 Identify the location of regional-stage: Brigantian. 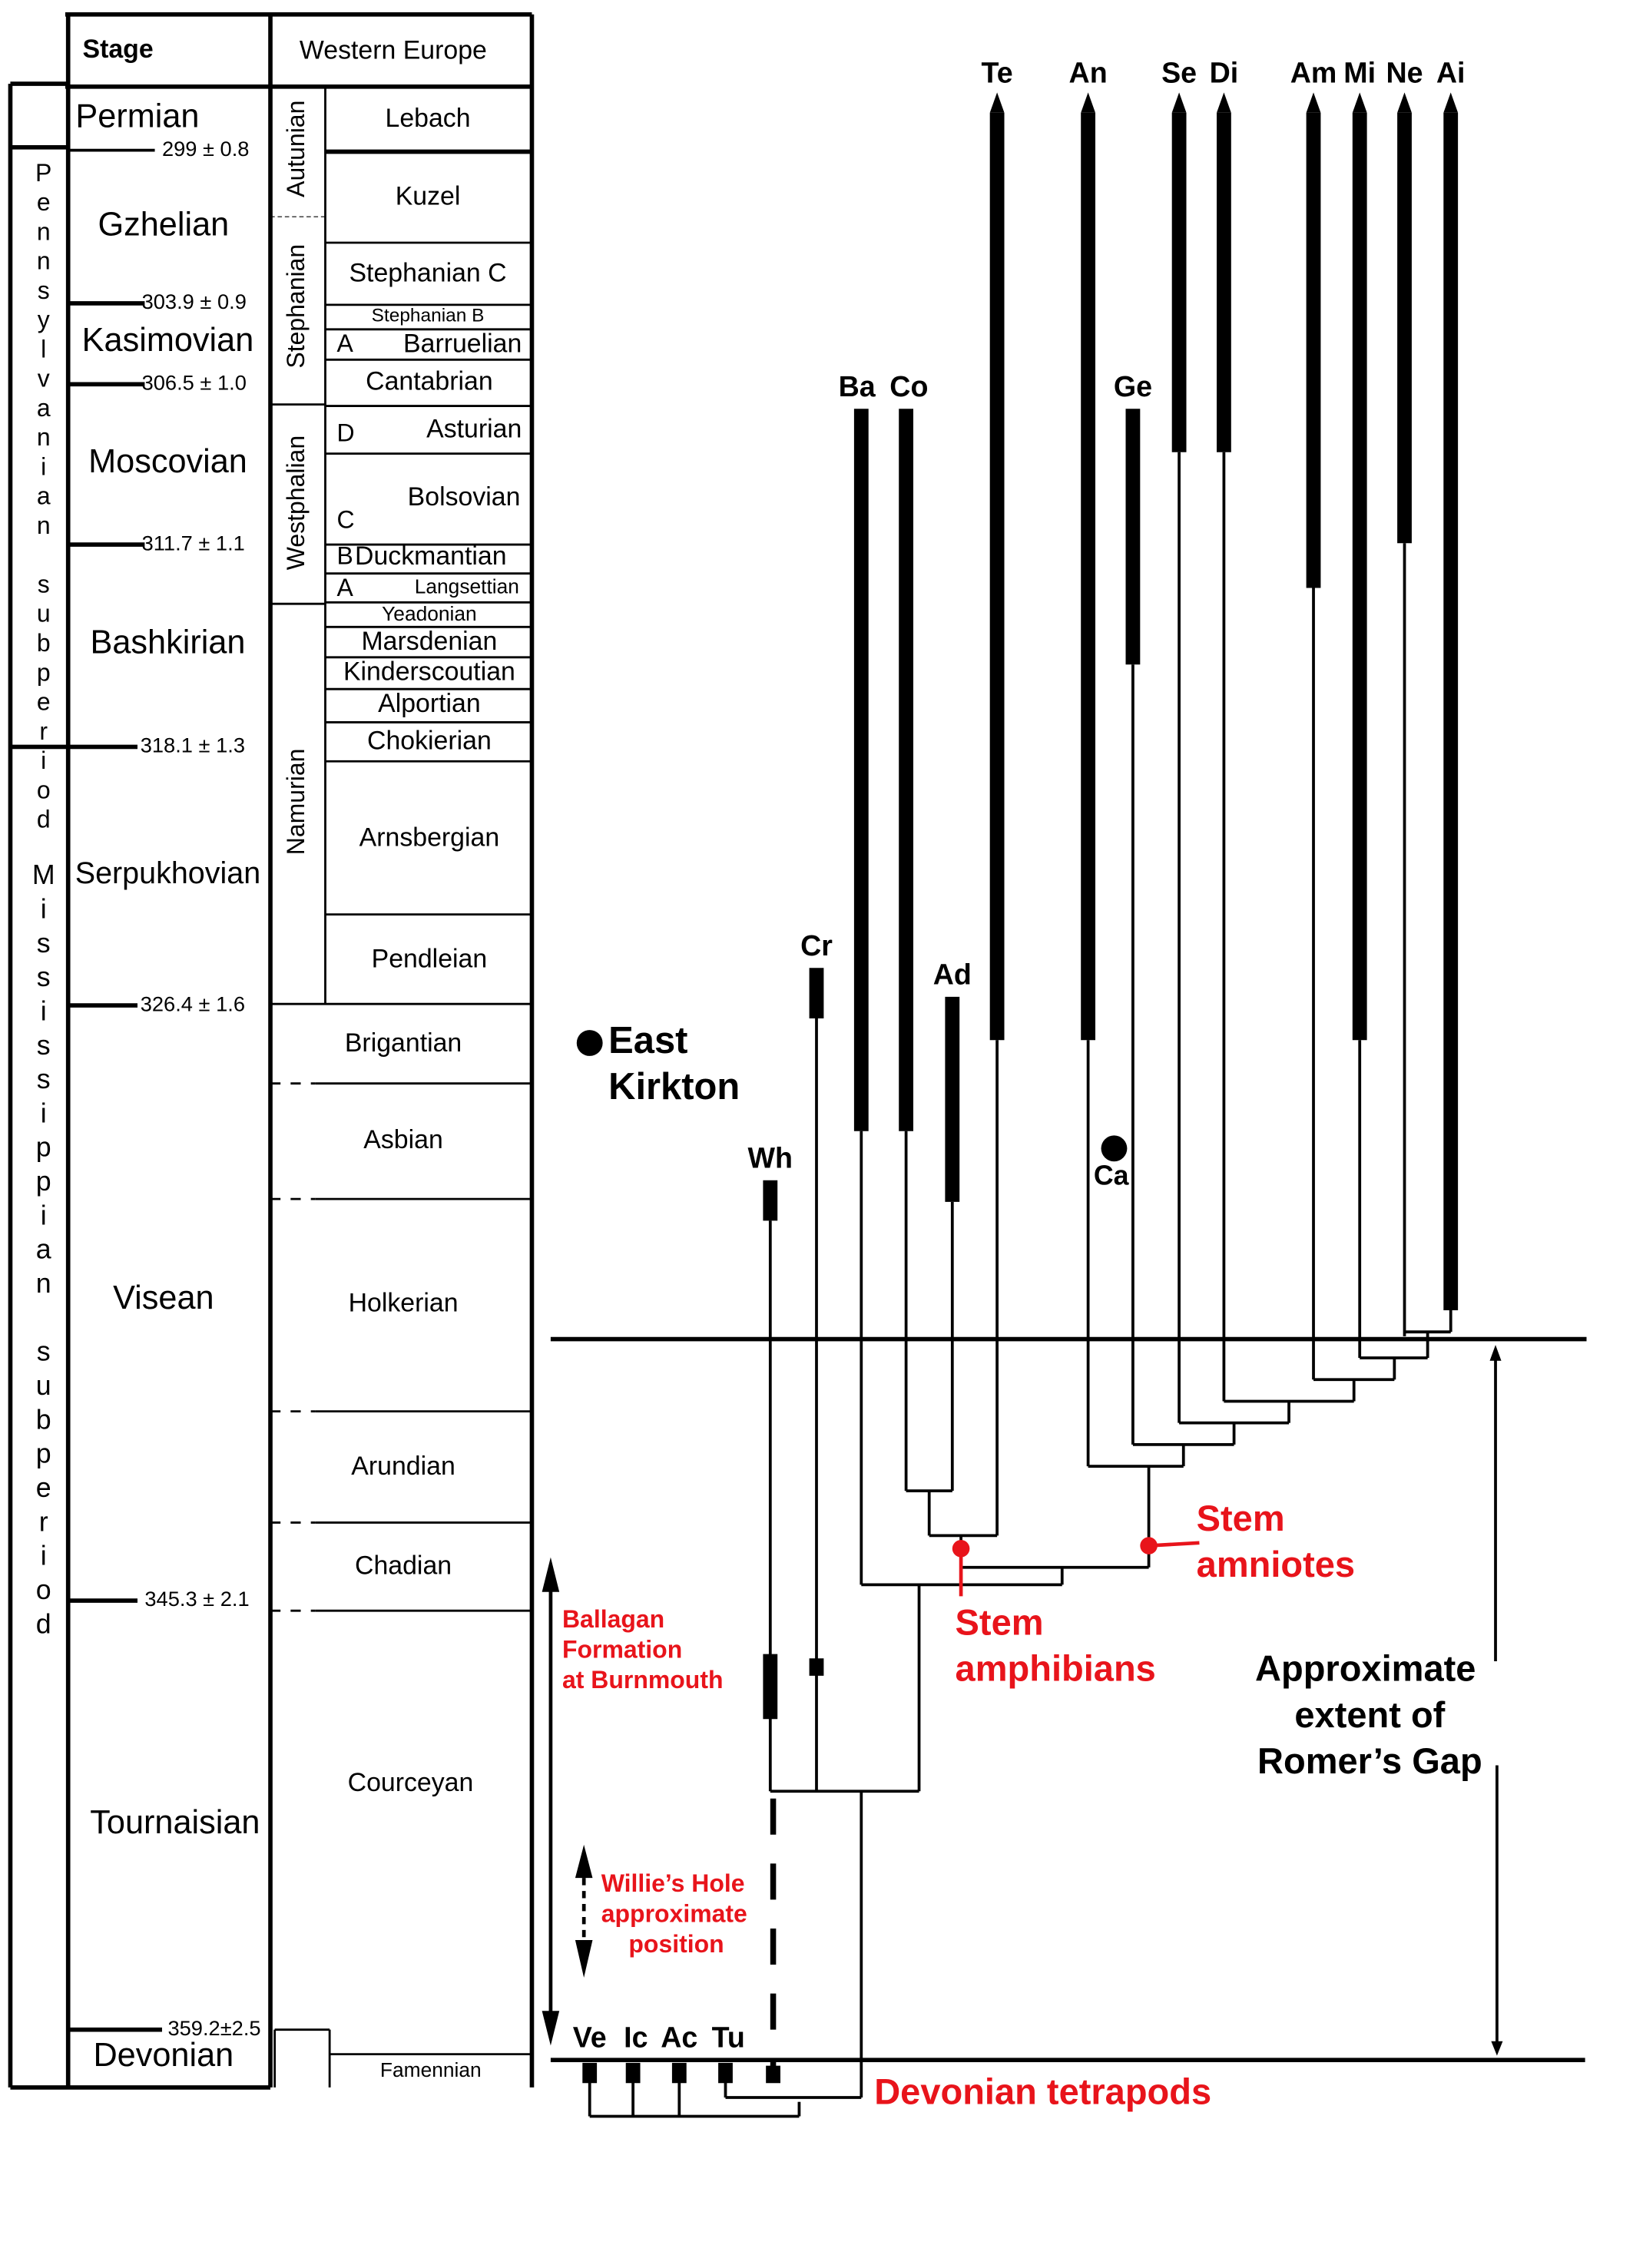
(404, 1043).